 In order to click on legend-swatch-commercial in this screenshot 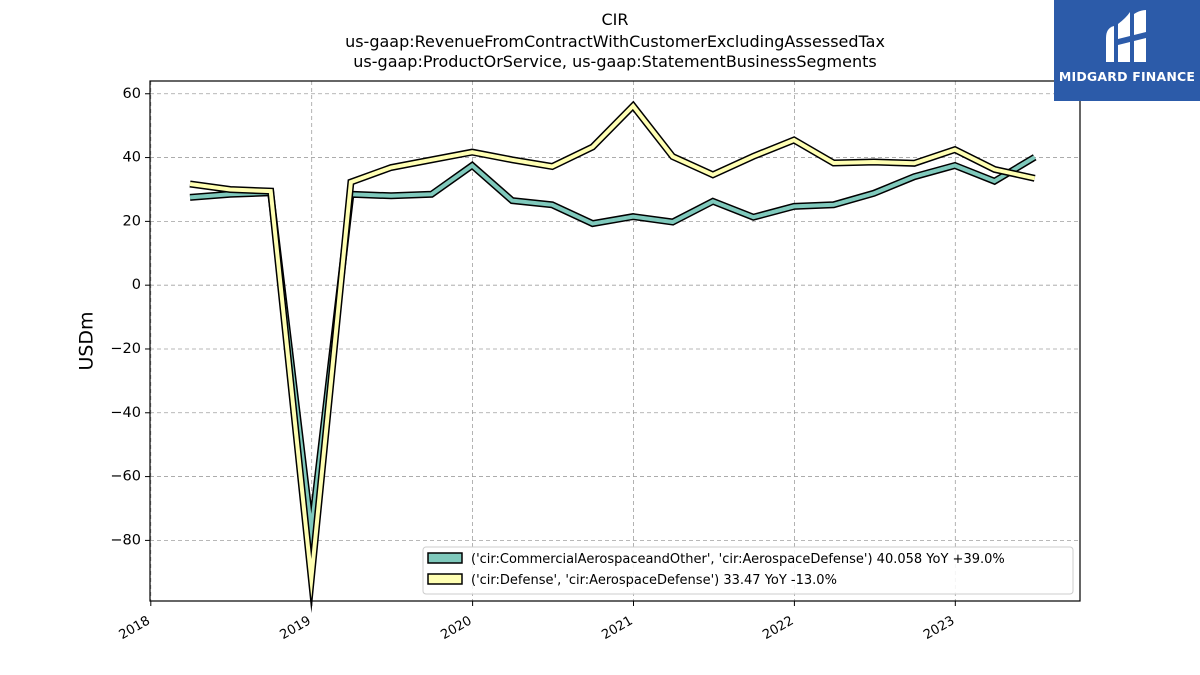, I will do `click(445, 558)`.